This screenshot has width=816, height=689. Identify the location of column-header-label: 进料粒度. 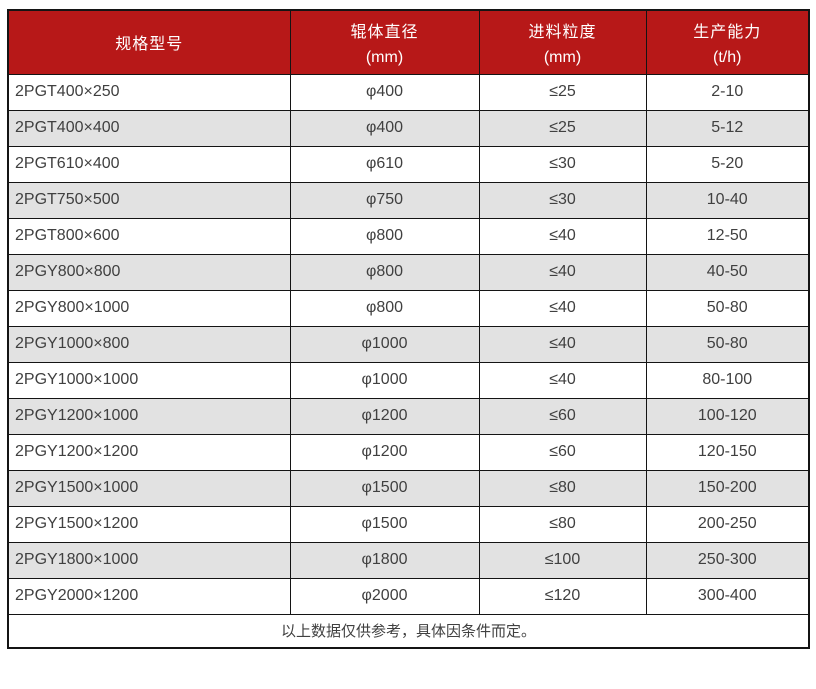
(562, 32).